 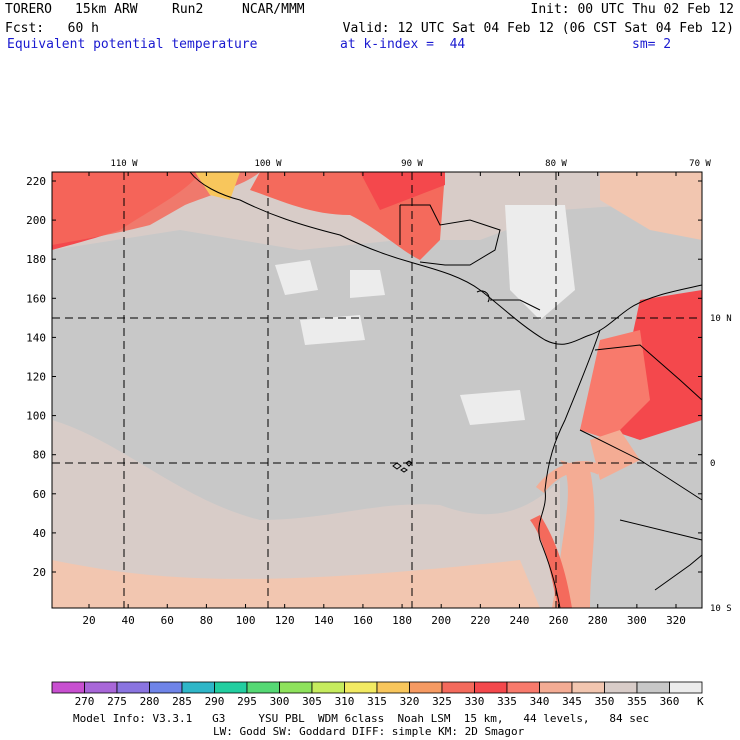 I want to click on y-tick-label: 180, so click(x=36, y=259).